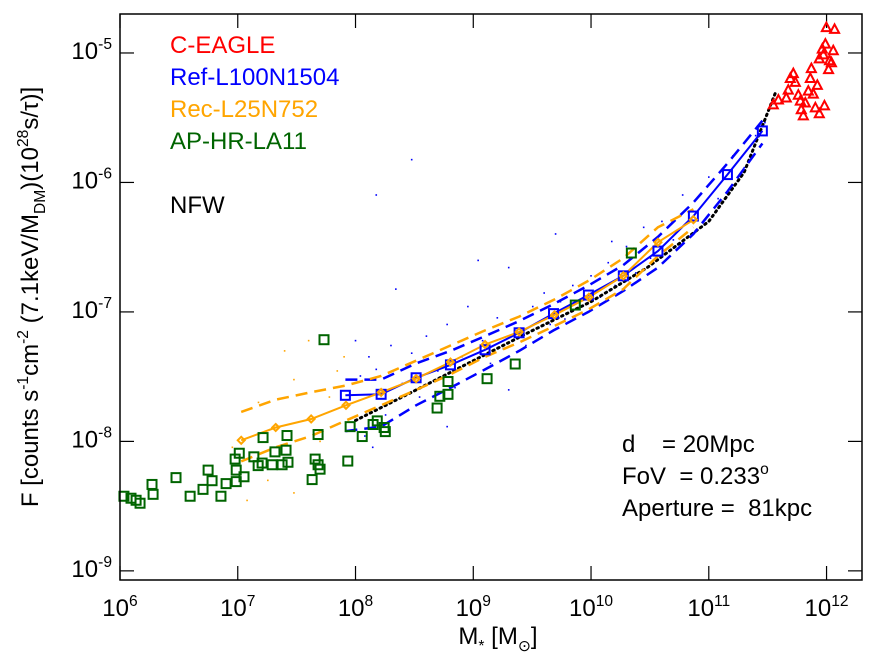 Image resolution: width=876 pixels, height=655 pixels. I want to click on x-tick-label: 10¹¹, so click(708, 608).